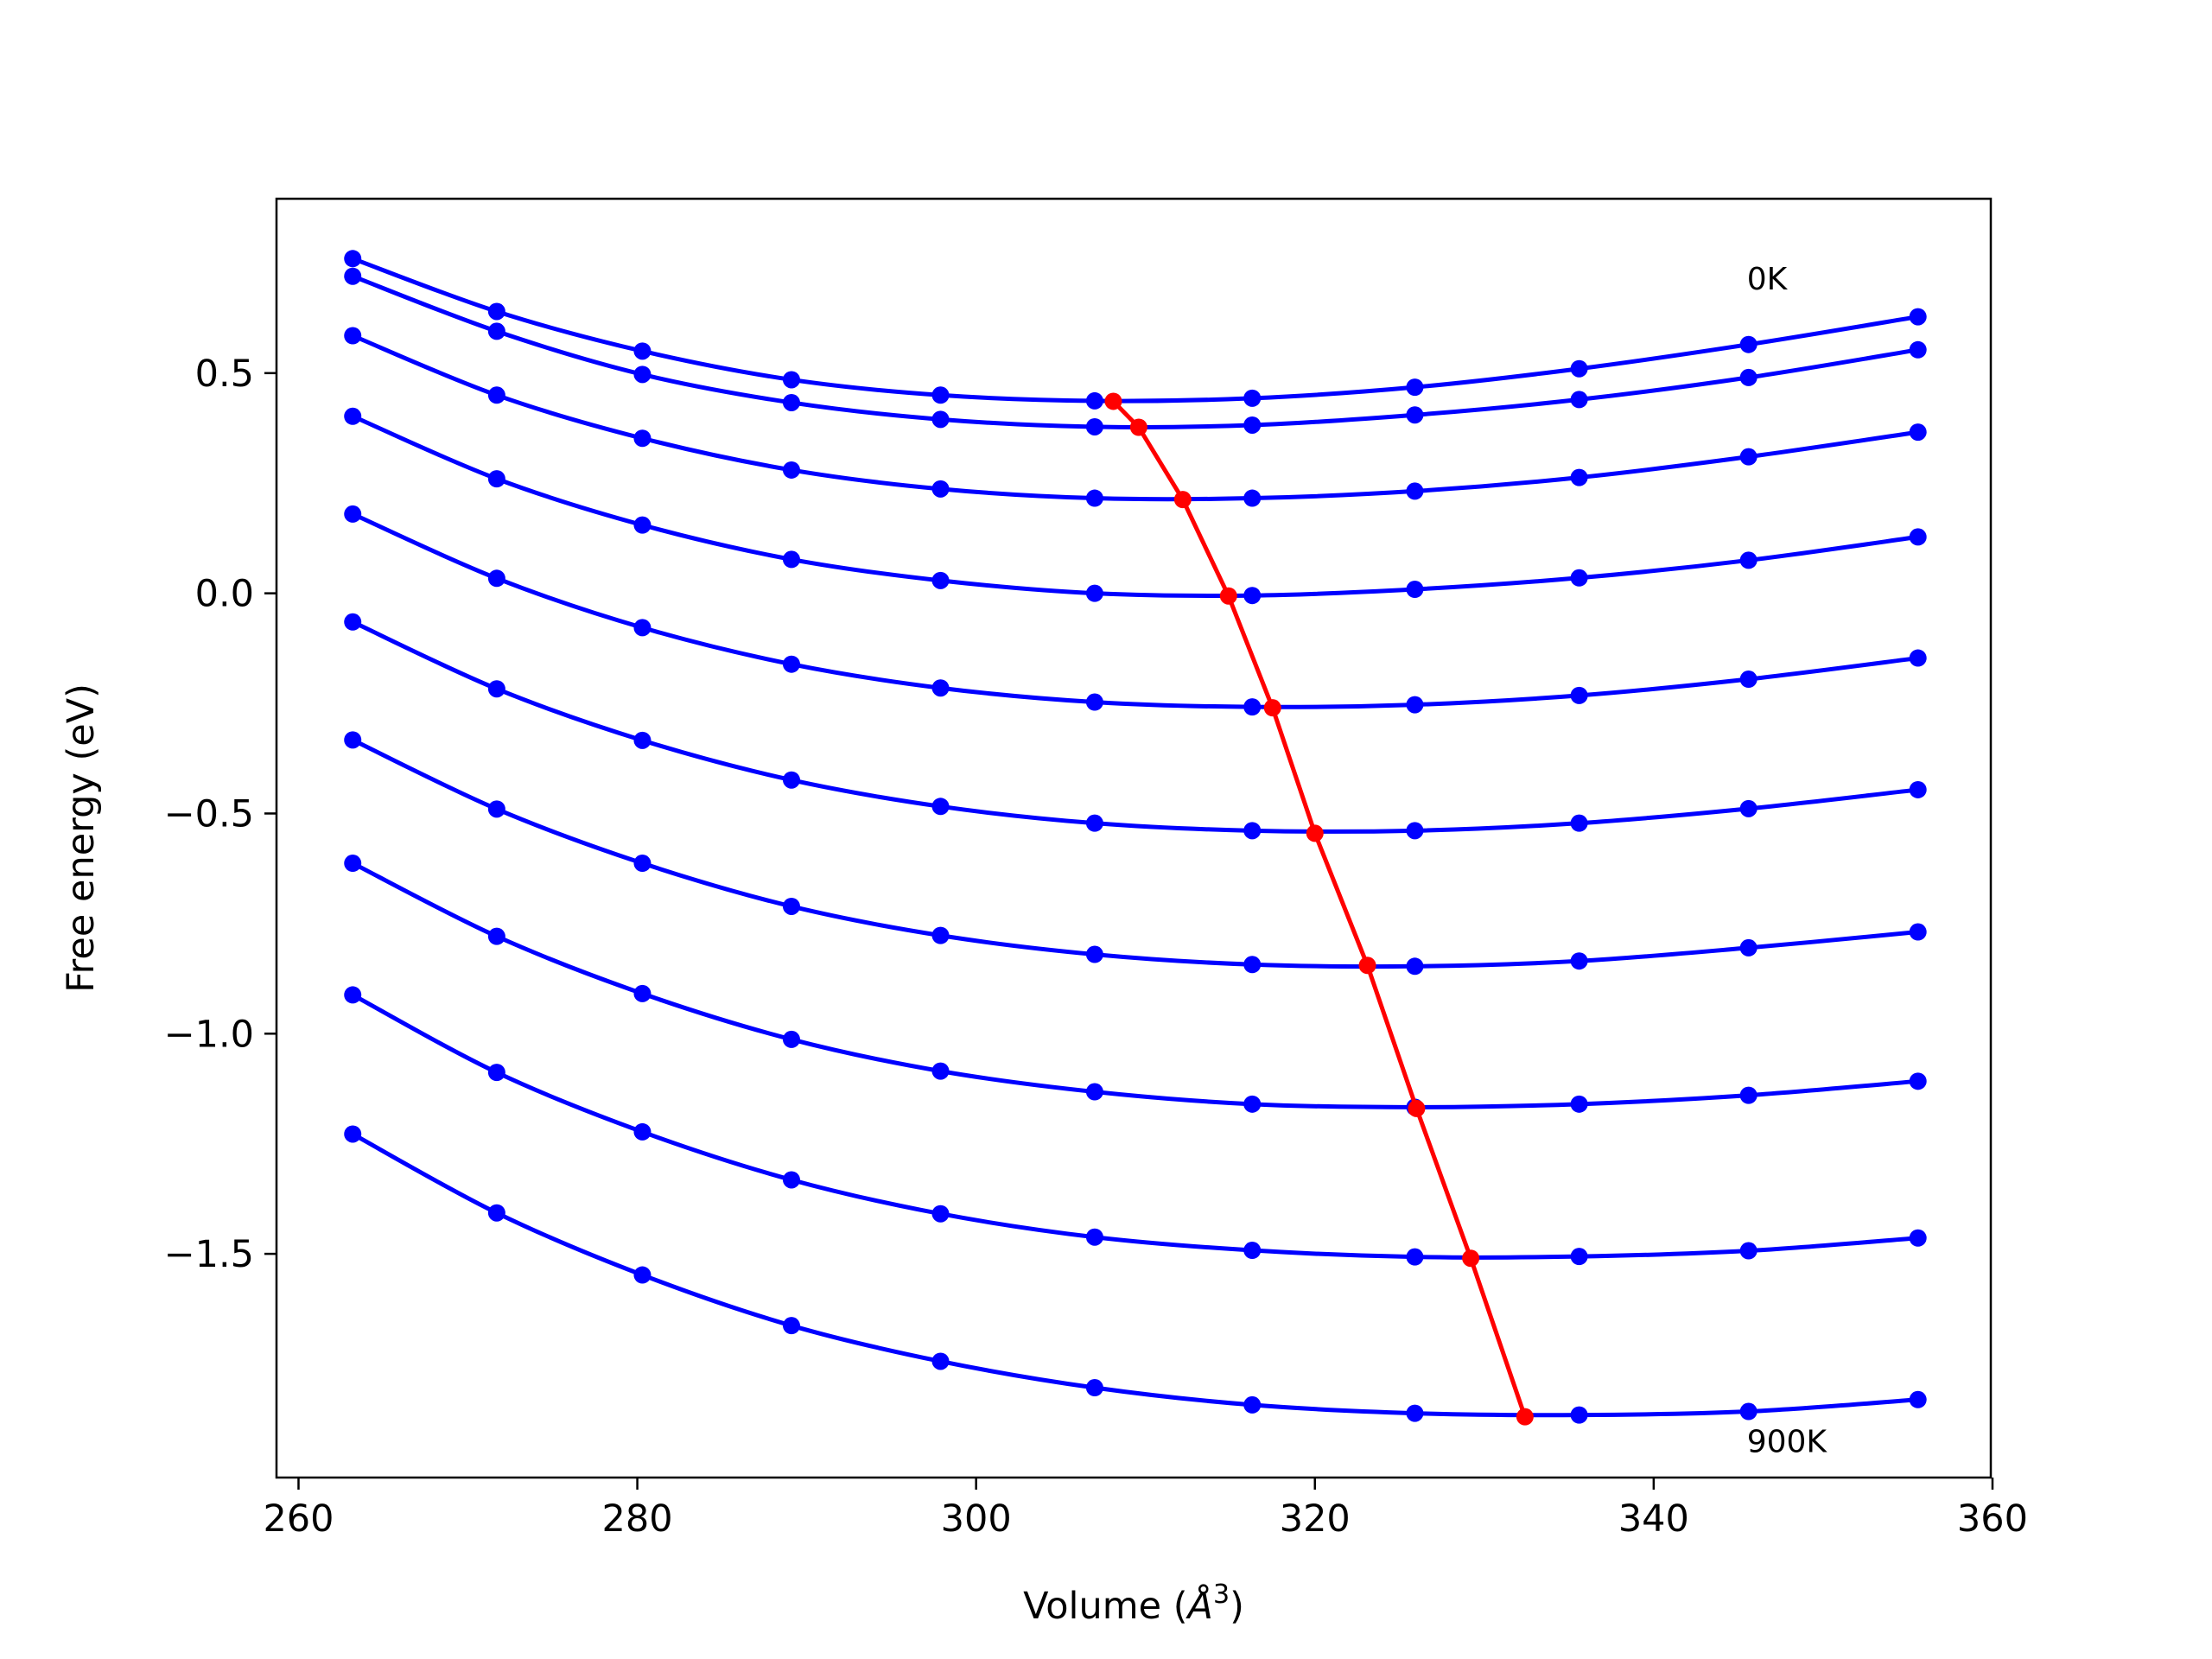  Describe the element at coordinates (1221, 1595) in the screenshot. I see `x-axis-title-exponent: 3` at that location.